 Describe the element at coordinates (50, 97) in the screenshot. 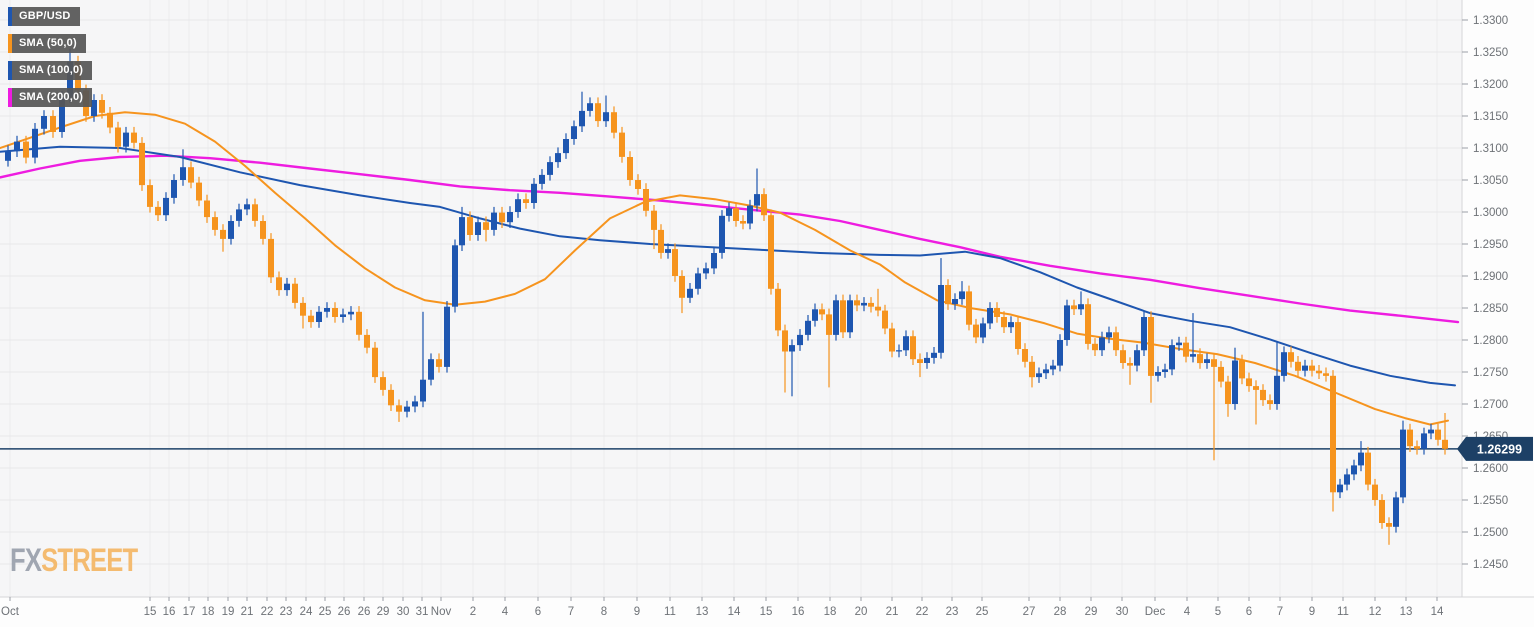

I see `legend-item-sma200: SMA (200,0)` at that location.